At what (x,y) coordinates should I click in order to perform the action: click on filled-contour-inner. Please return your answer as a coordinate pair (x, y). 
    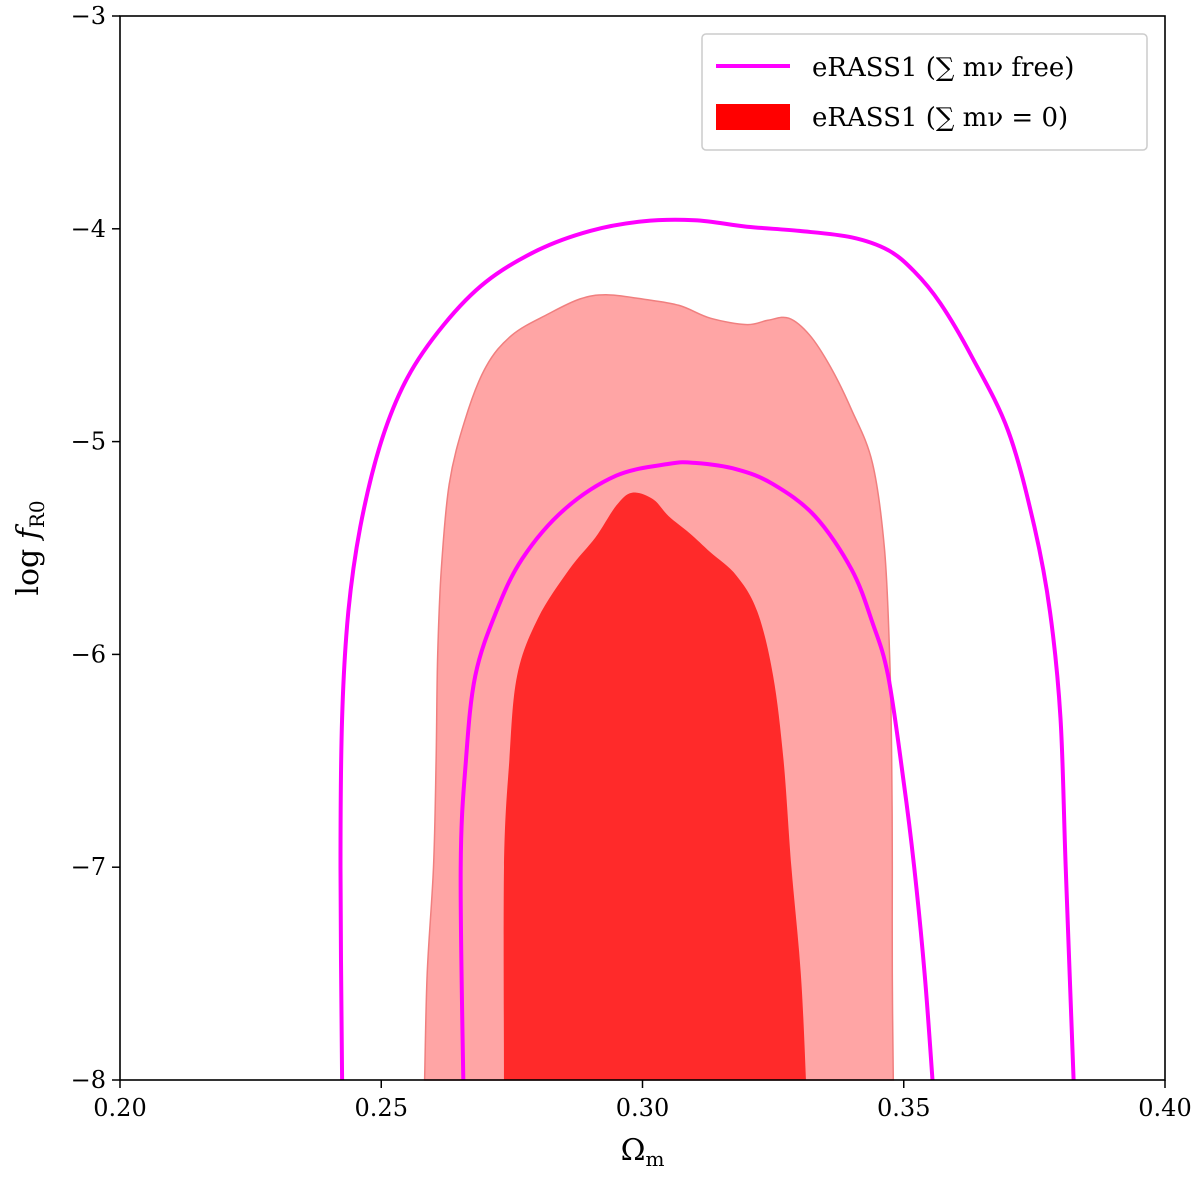
    Looking at the image, I should click on (654, 786).